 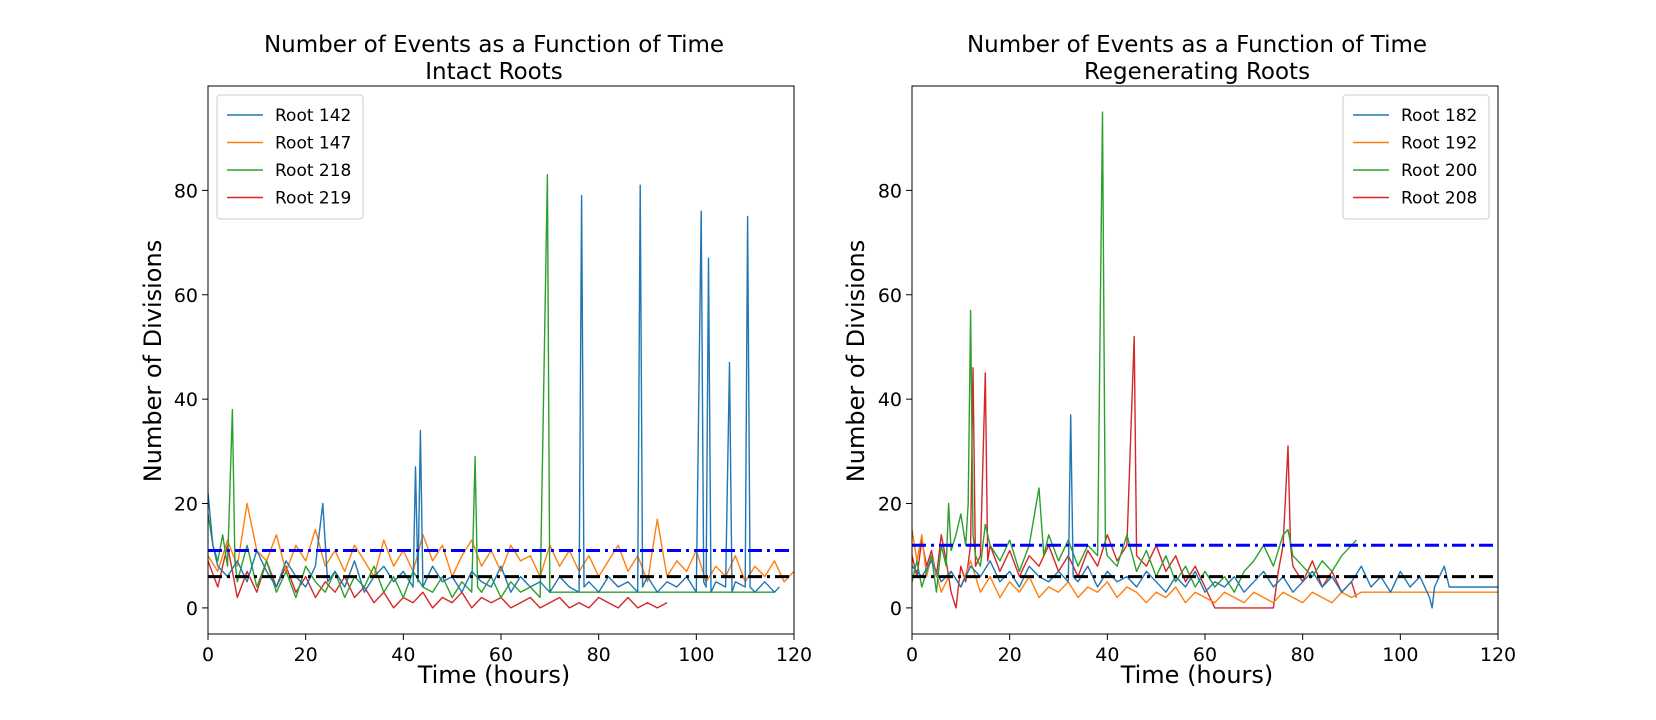 I want to click on legend-label: Root 208, so click(x=1439, y=199).